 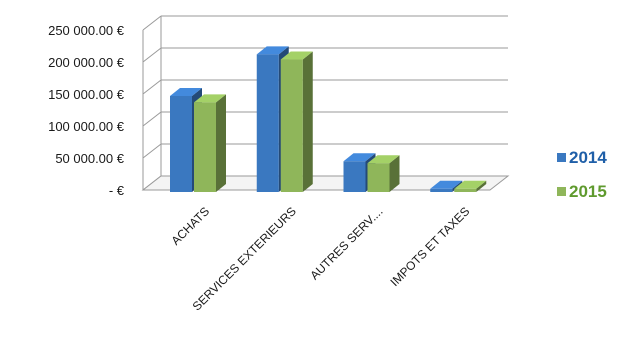 What do you see at coordinates (89, 158) in the screenshot?
I see `y-tick-label: 50 000.00 €` at bounding box center [89, 158].